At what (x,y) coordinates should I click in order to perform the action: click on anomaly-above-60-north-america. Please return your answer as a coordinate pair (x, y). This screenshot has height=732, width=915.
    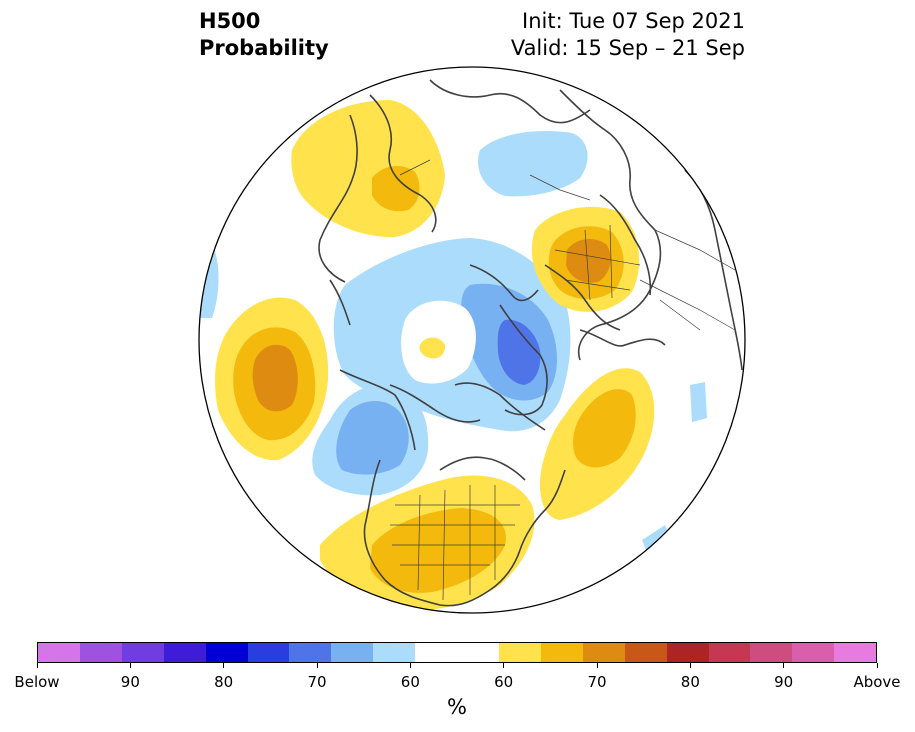
    Looking at the image, I should click on (438, 550).